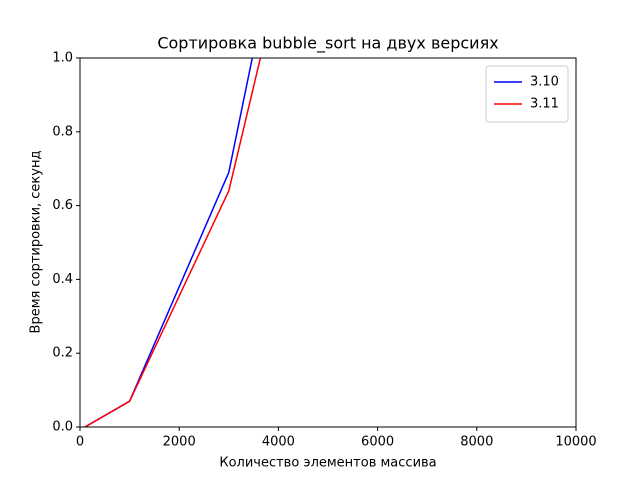 The width and height of the screenshot is (640, 480). Describe the element at coordinates (62, 131) in the screenshot. I see `y-tick-label: 0.8` at that location.